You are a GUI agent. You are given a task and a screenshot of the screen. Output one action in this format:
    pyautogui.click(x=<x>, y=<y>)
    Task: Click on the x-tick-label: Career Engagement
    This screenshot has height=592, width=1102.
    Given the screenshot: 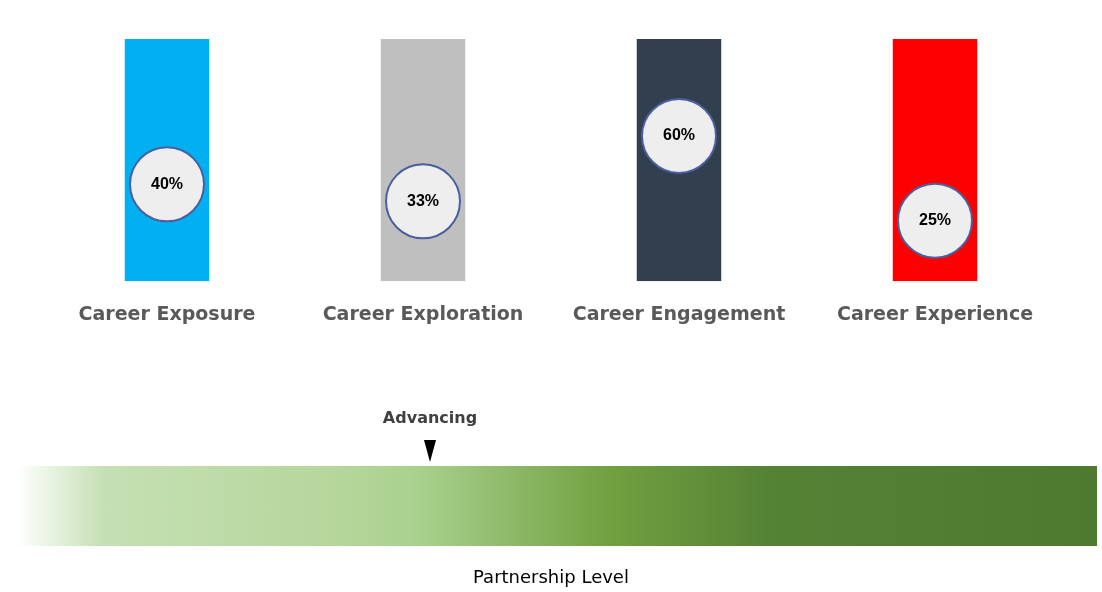 What is the action you would take?
    pyautogui.click(x=679, y=312)
    